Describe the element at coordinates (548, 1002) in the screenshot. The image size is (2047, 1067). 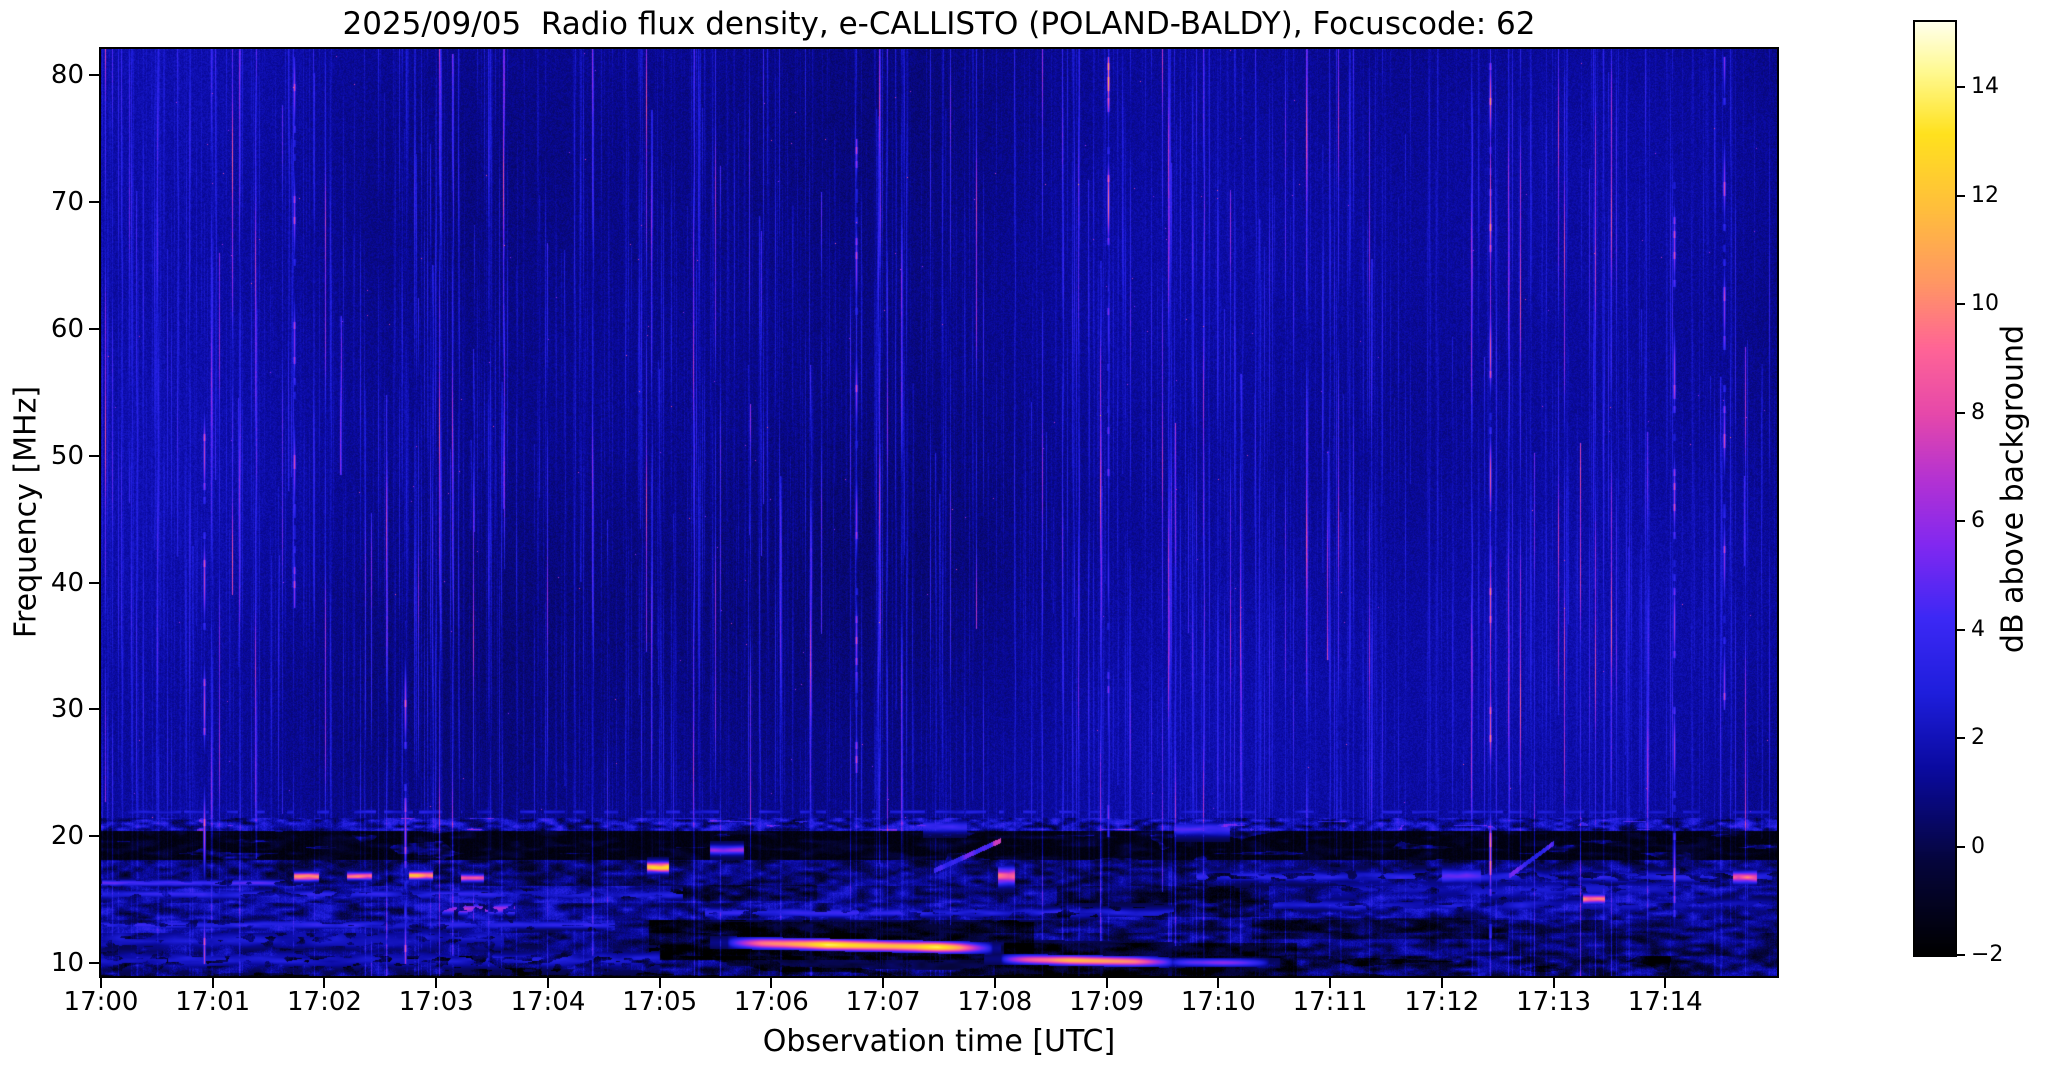
I see `x-tick-label: 17:04` at that location.